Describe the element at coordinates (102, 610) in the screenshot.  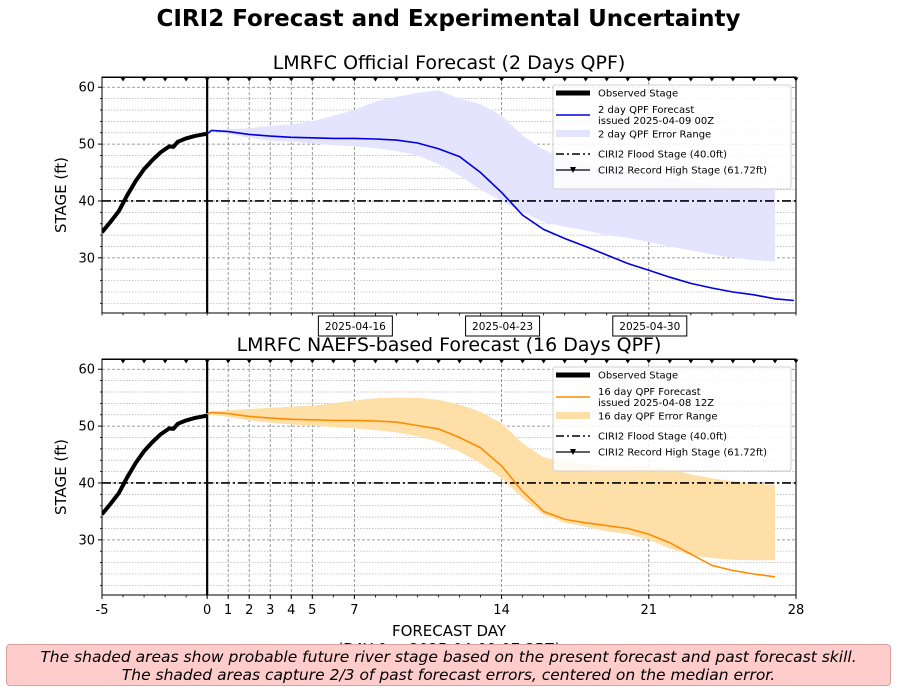
I see `x-tick-label: -5` at that location.